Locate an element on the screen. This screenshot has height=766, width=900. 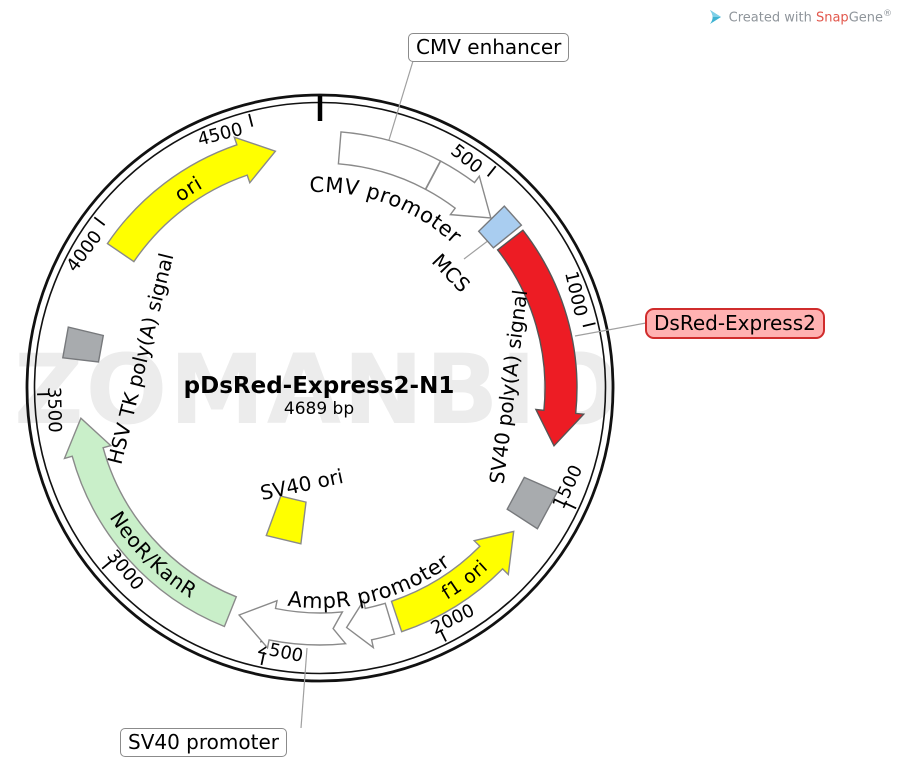
tick-2000 is located at coordinates (443, 635).